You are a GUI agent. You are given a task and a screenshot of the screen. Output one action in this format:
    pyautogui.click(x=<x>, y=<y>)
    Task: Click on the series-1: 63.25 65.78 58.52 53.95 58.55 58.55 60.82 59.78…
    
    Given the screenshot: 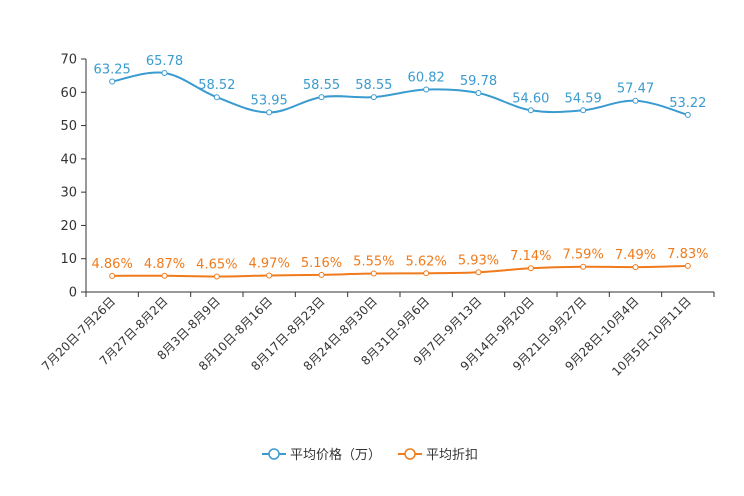 What is the action you would take?
    pyautogui.click(x=400, y=86)
    